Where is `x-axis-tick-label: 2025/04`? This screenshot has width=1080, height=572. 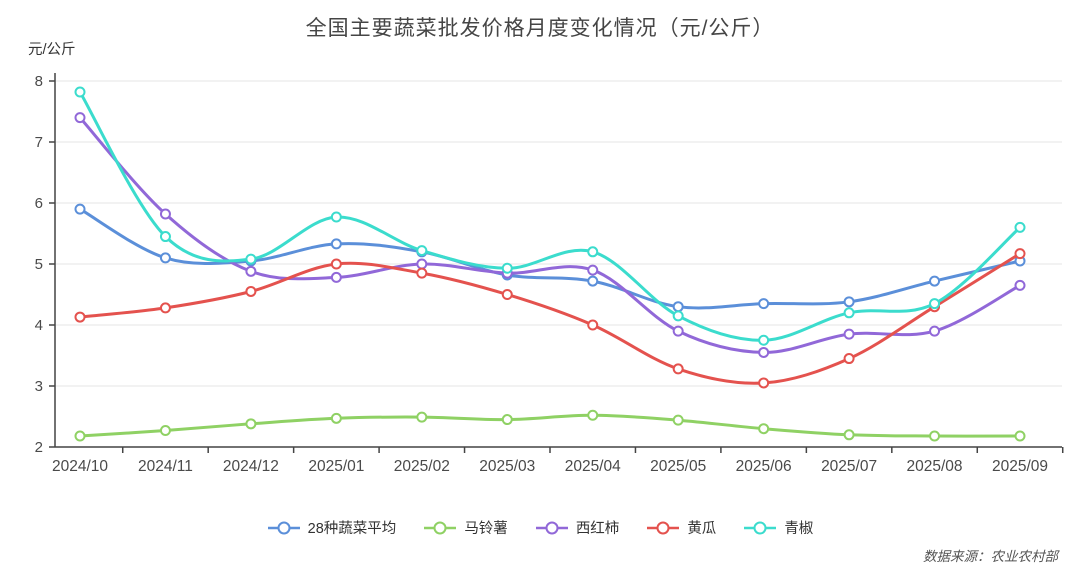 x-axis-tick-label: 2025/04 is located at coordinates (593, 466).